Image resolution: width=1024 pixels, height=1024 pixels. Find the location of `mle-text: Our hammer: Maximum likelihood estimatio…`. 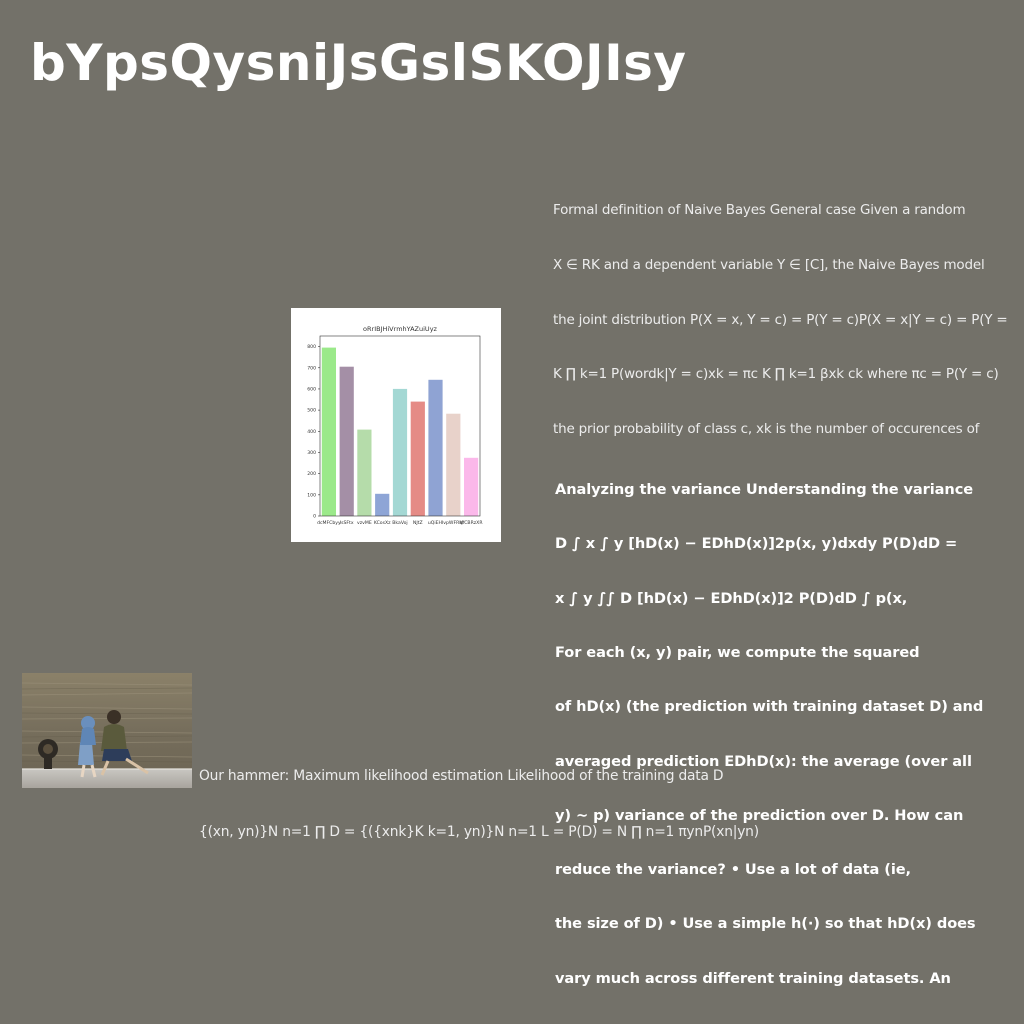

mle-text: Our hammer: Maximum likelihood estimatio… is located at coordinates (611, 804).